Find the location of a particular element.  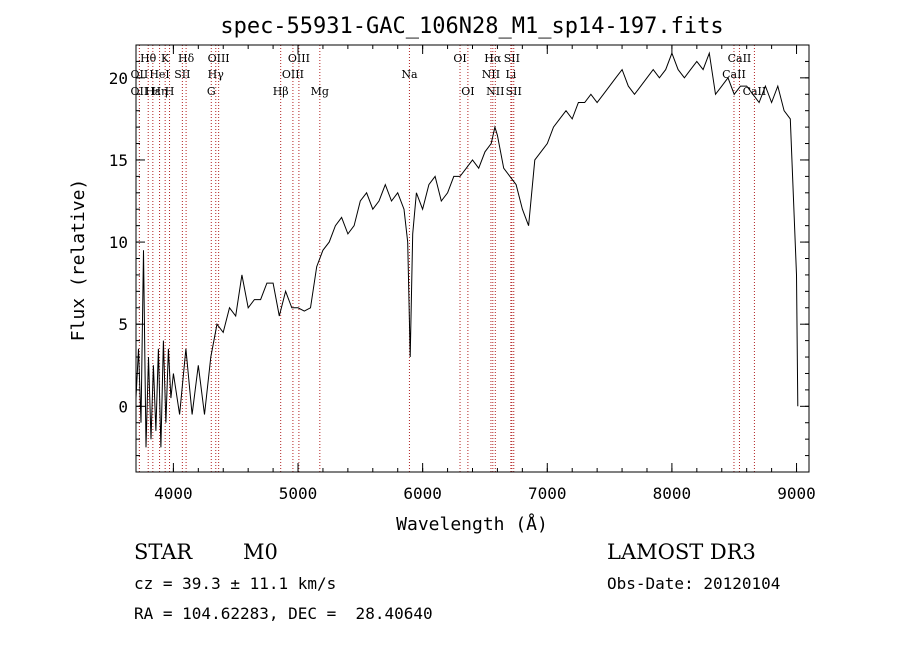

line-marker-label: Na is located at coordinates (409, 74).